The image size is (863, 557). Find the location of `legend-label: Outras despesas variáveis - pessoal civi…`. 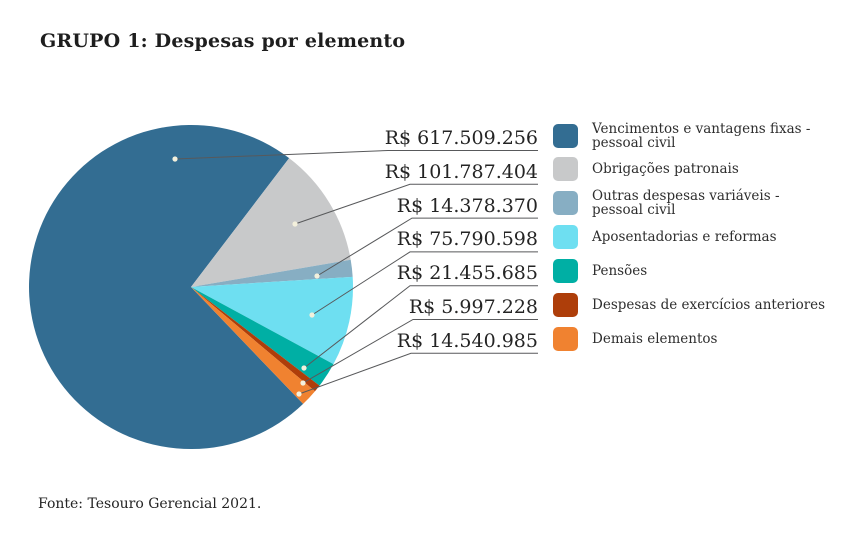

legend-label: Outras despesas variáveis - pessoal civi… is located at coordinates (686, 202).